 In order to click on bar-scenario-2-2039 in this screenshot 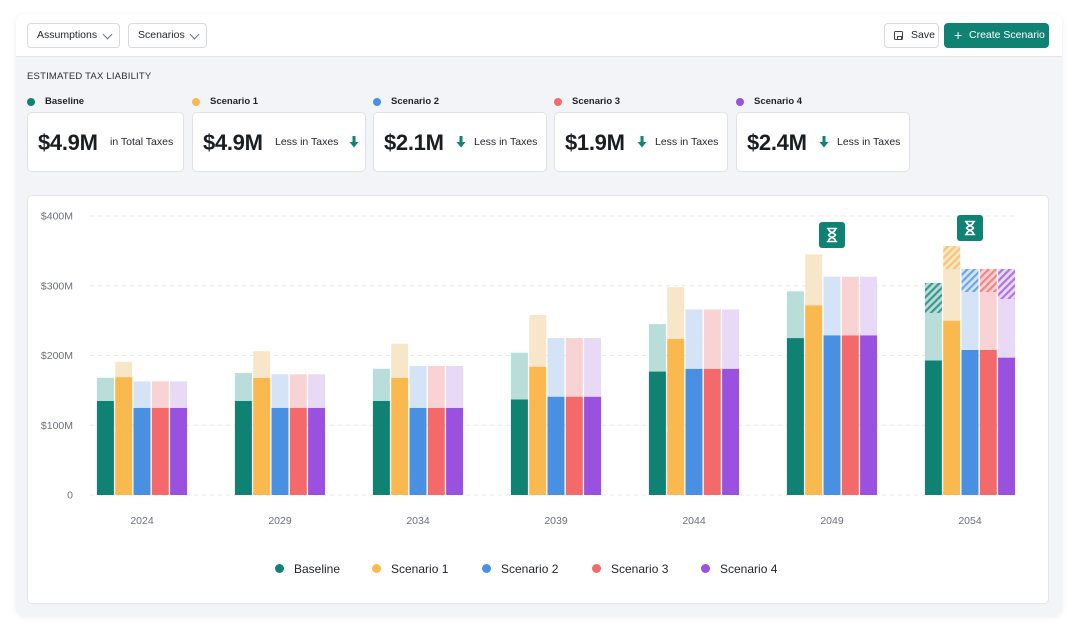, I will do `click(556, 445)`.